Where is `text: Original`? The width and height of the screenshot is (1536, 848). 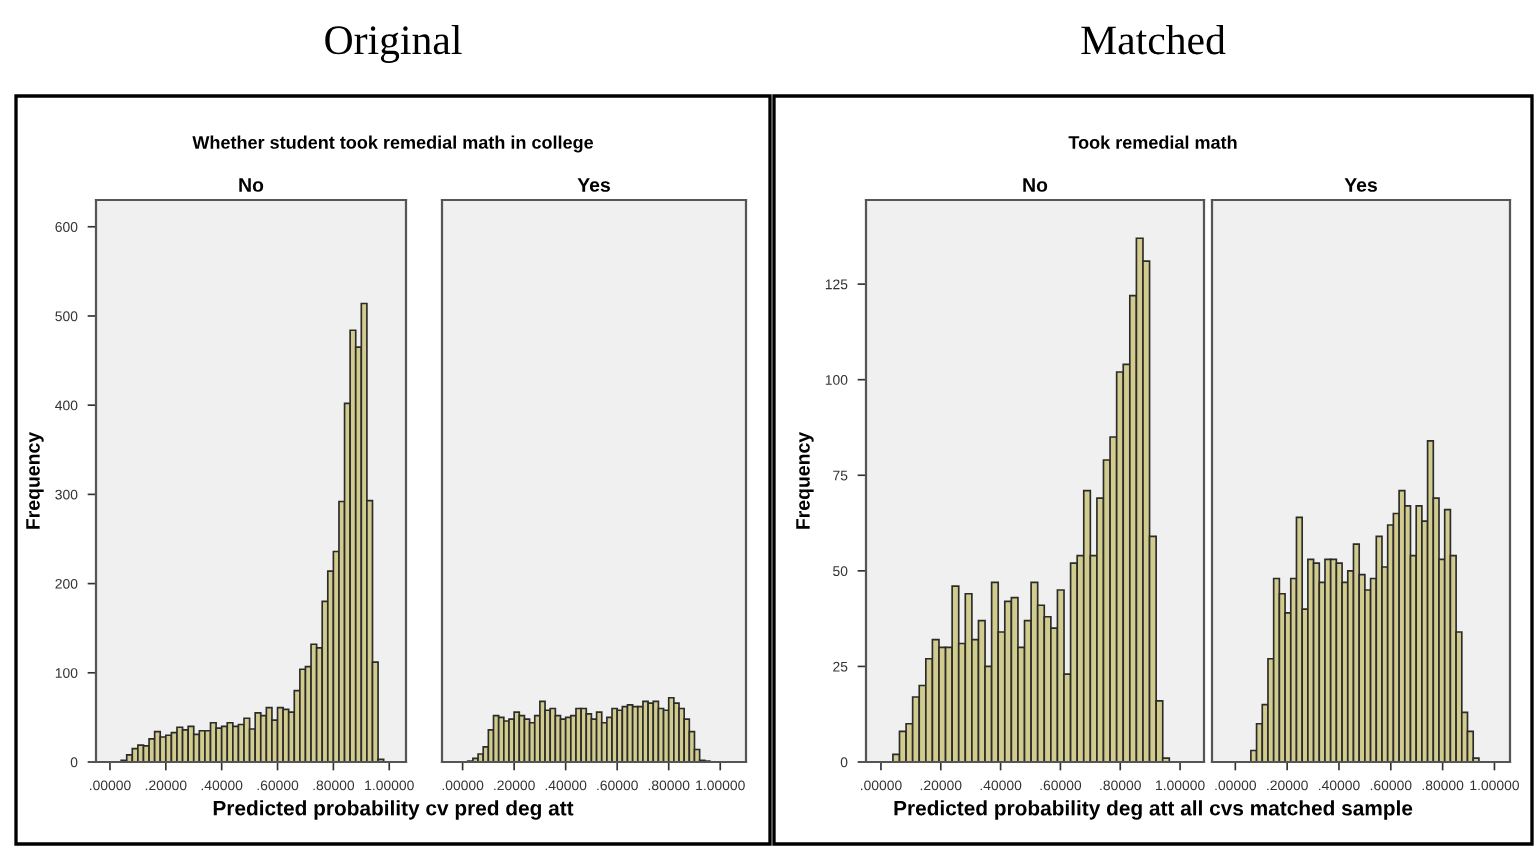
text: Original is located at coordinates (393, 44).